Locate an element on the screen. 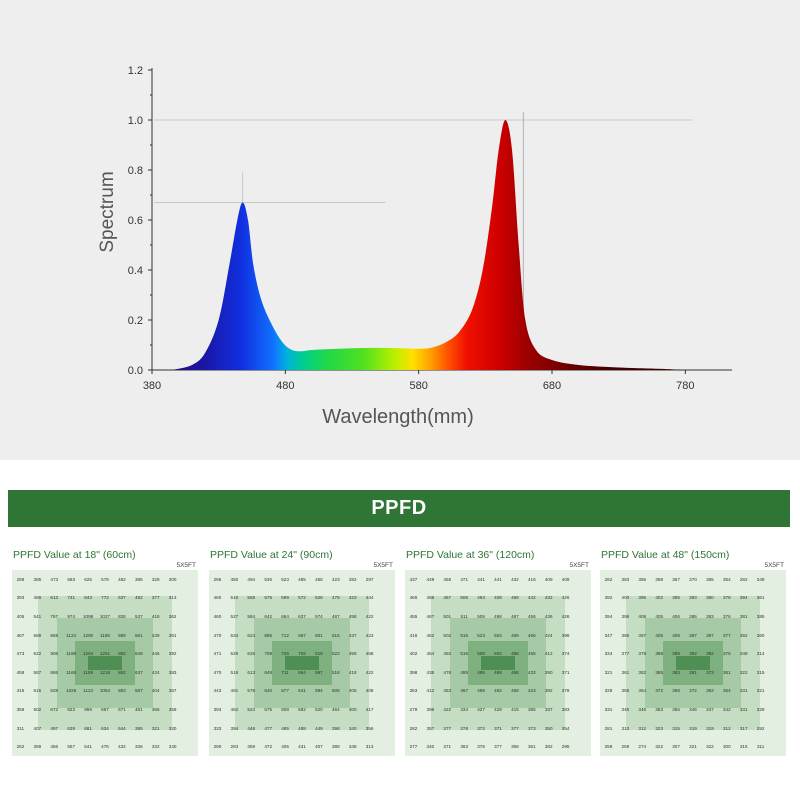  ppfd-cell: 642 is located at coordinates (268, 616).